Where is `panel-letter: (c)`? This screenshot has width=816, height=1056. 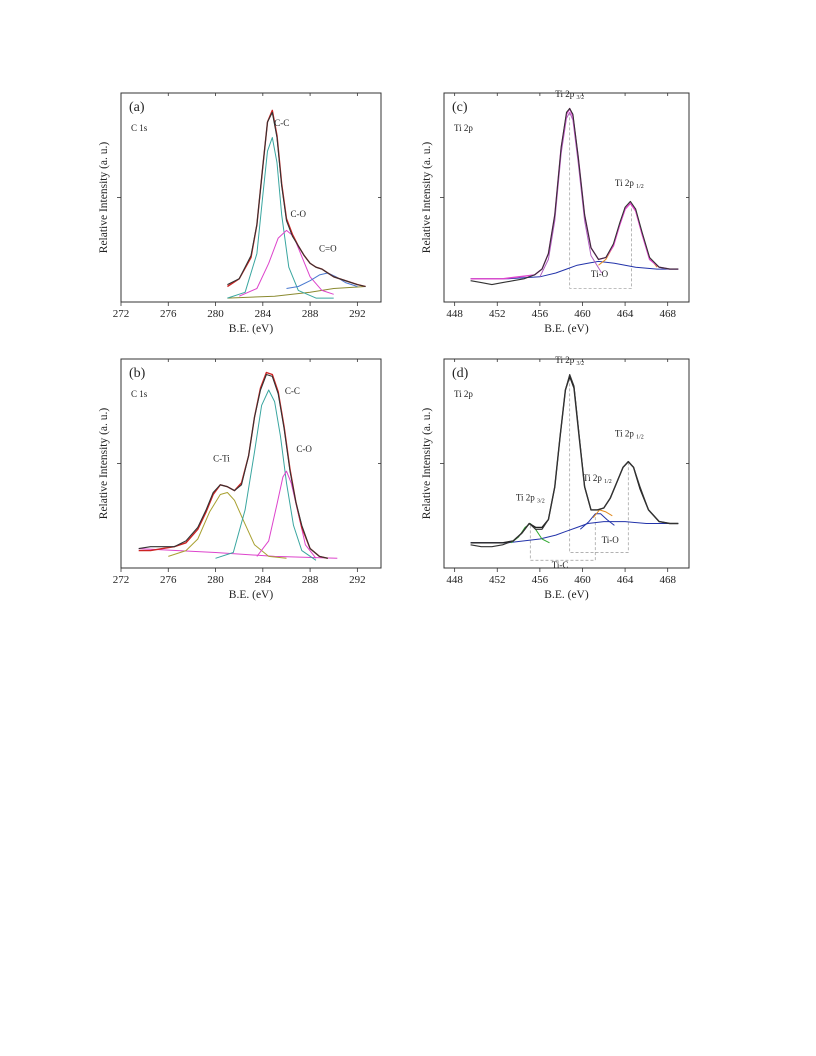 panel-letter: (c) is located at coordinates (460, 107).